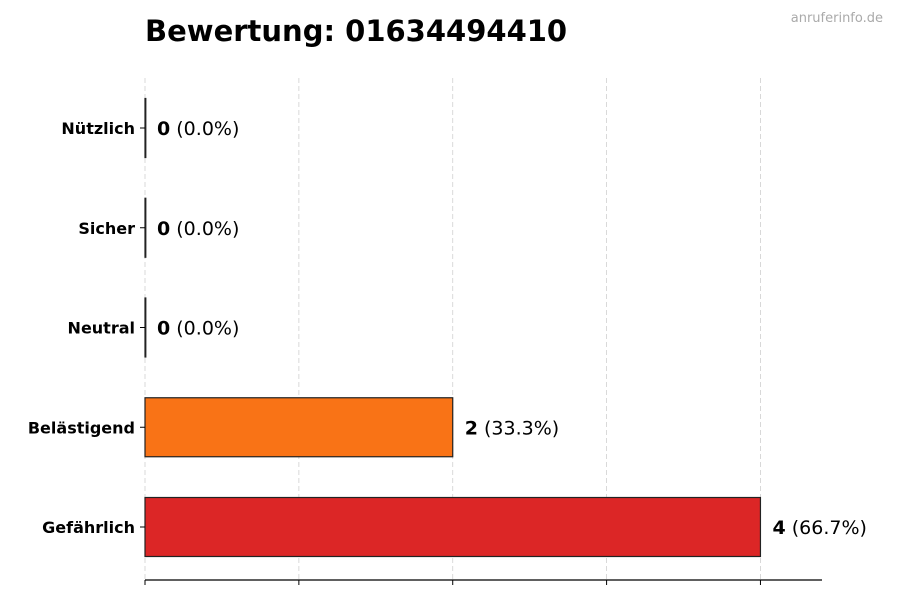  What do you see at coordinates (826, 528) in the screenshot?
I see `data-label-percent: (66.7%)` at bounding box center [826, 528].